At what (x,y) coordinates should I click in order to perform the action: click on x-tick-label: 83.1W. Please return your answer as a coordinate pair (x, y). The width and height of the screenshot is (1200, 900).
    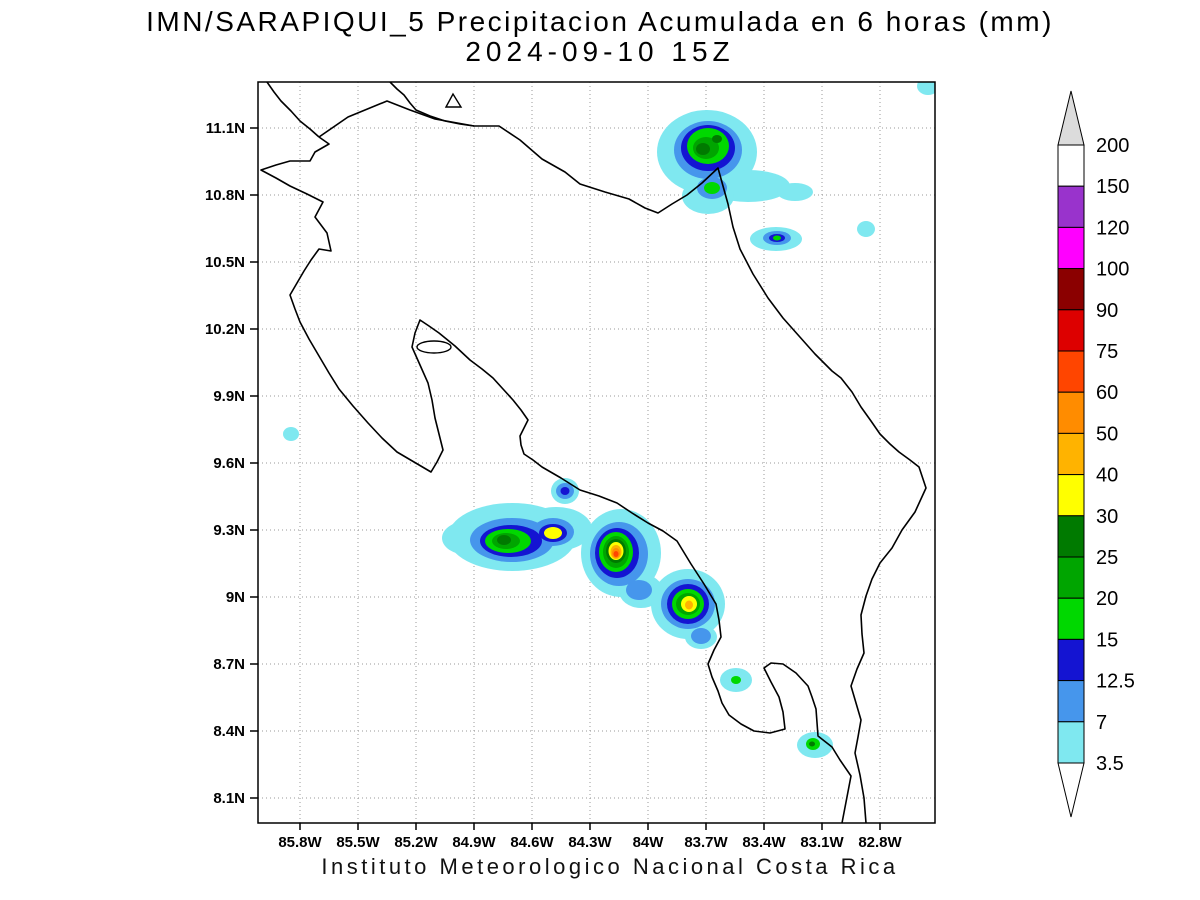
    Looking at the image, I should click on (822, 842).